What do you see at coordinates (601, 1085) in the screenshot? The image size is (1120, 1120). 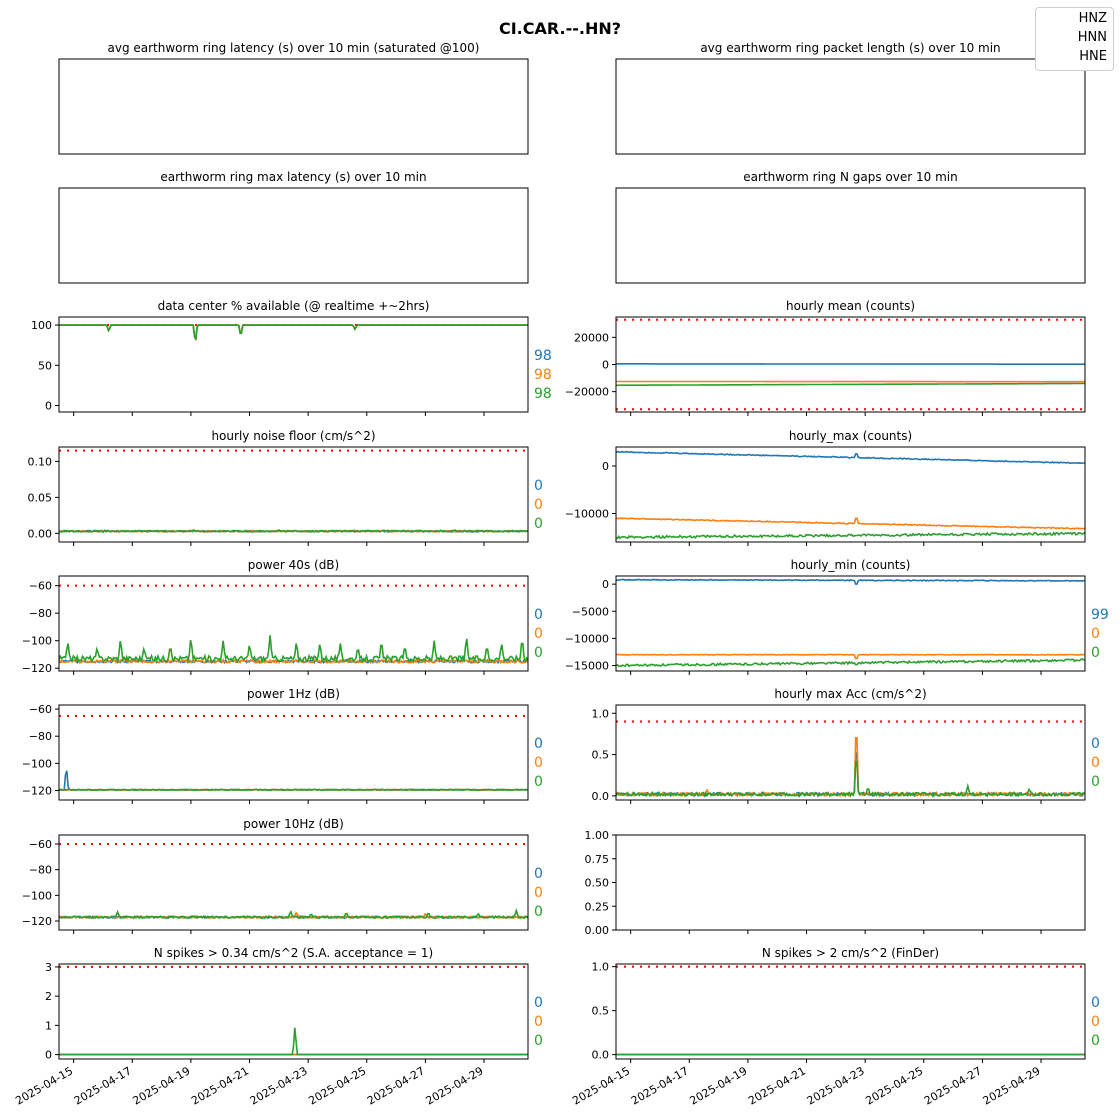 I see `x-tick-label: 2025-04-15` at bounding box center [601, 1085].